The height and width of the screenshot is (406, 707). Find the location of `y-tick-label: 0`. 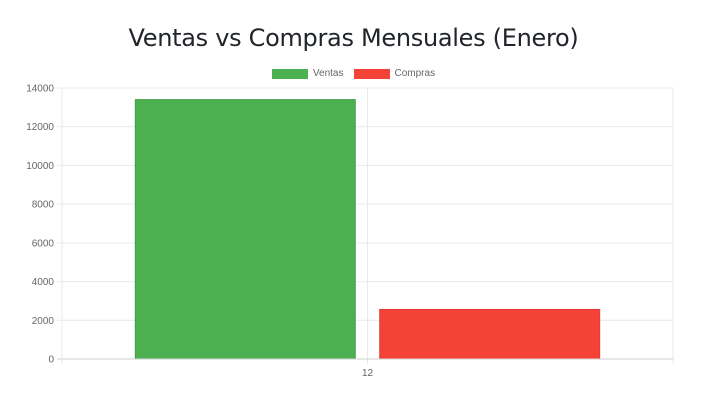

y-tick-label: 0 is located at coordinates (51, 360).